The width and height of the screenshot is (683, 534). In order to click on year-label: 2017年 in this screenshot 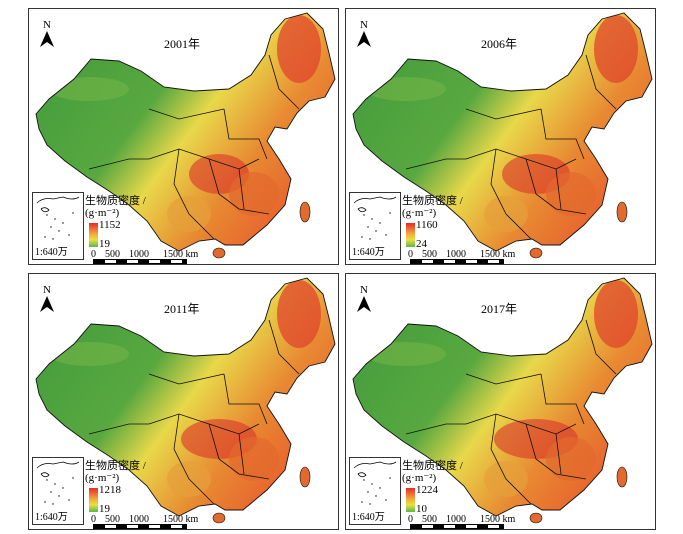, I will do `click(499, 309)`.